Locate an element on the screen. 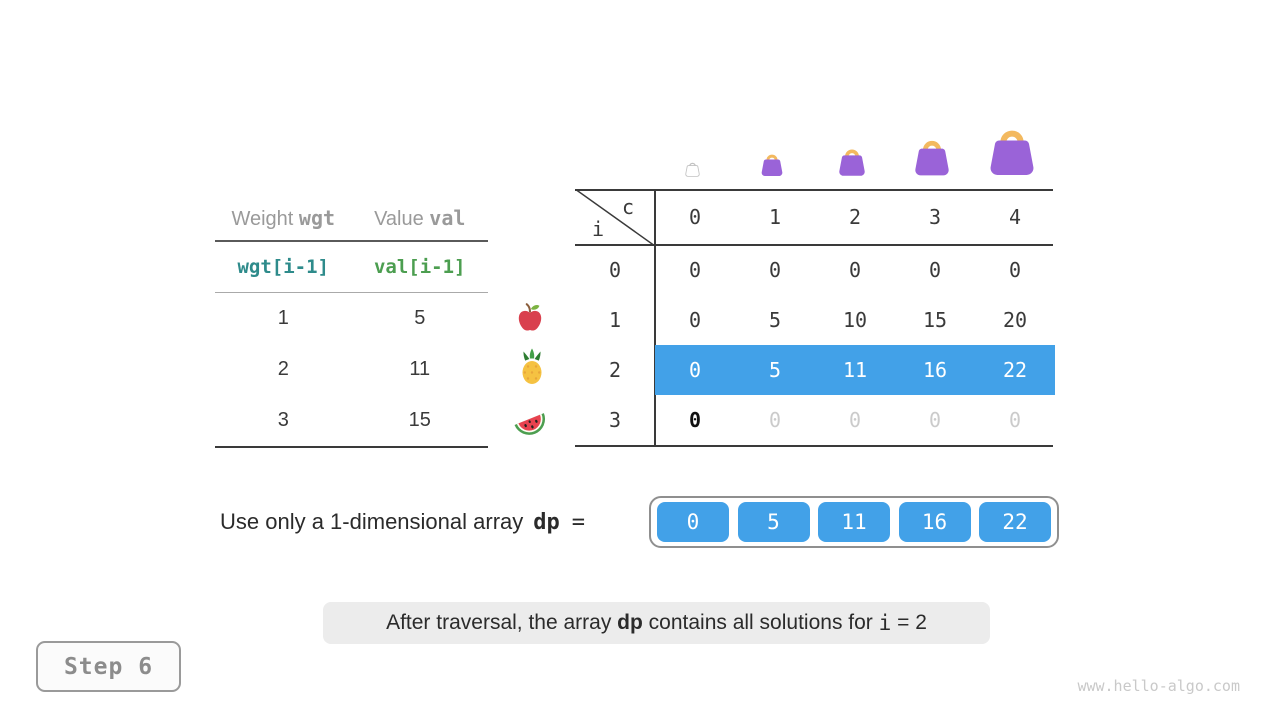  item-row-2: 2 11 is located at coordinates (351, 369).